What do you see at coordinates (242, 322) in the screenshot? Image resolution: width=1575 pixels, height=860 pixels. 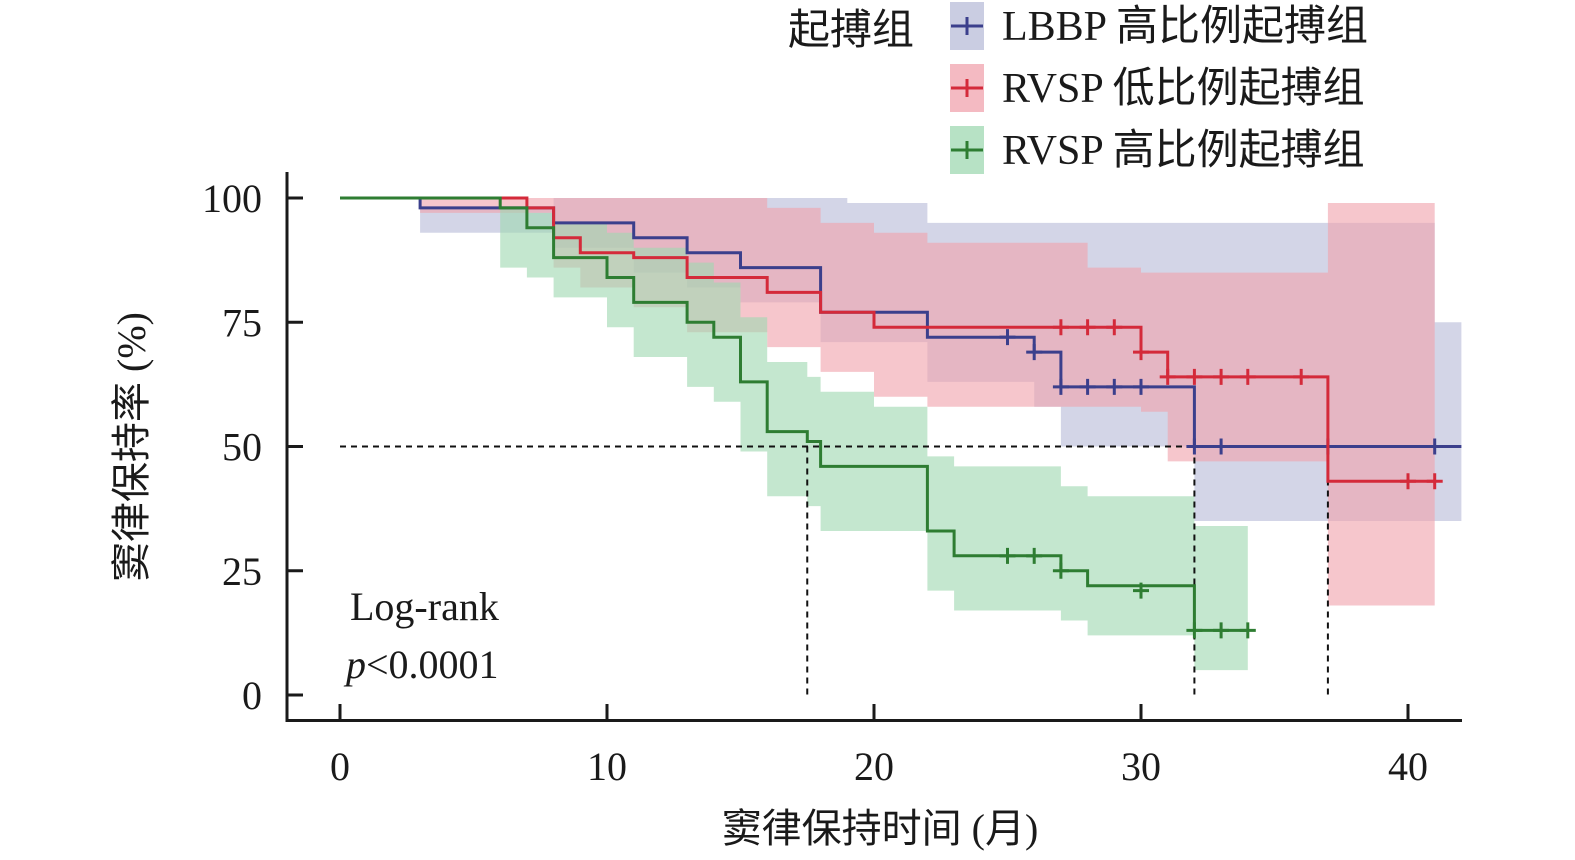 I see `y-tick-label: 75` at bounding box center [242, 322].